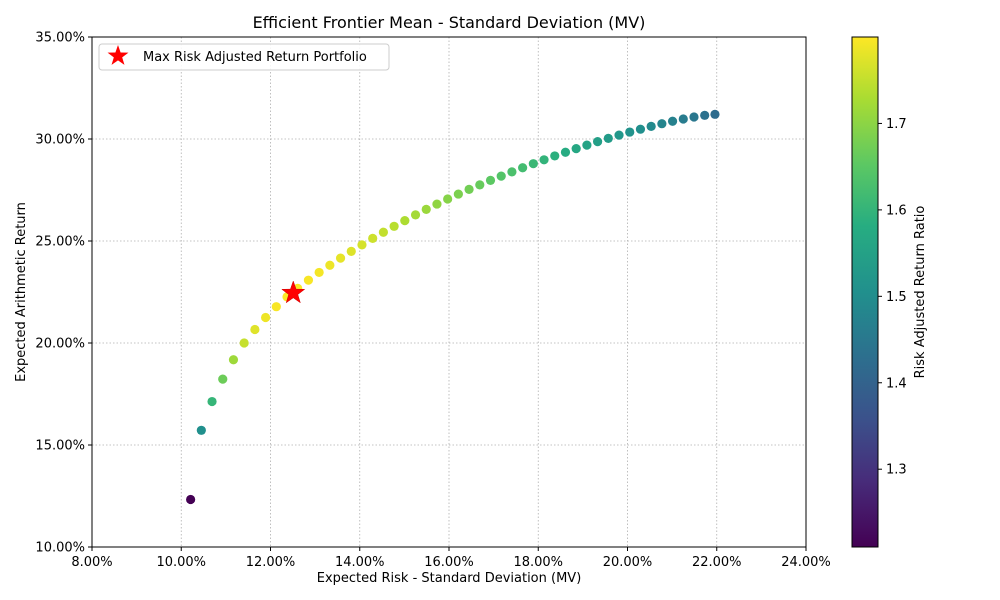  I want to click on y-tick-label: 15.00%, so click(60, 446).